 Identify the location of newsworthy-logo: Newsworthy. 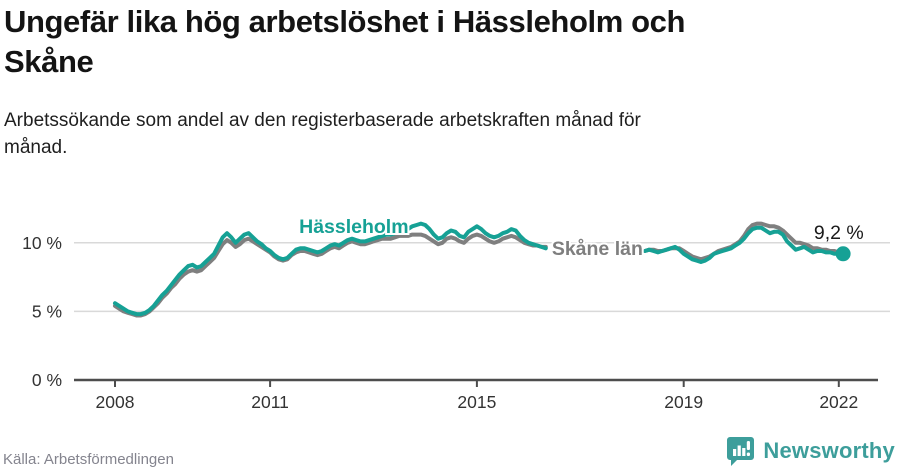
(810, 451).